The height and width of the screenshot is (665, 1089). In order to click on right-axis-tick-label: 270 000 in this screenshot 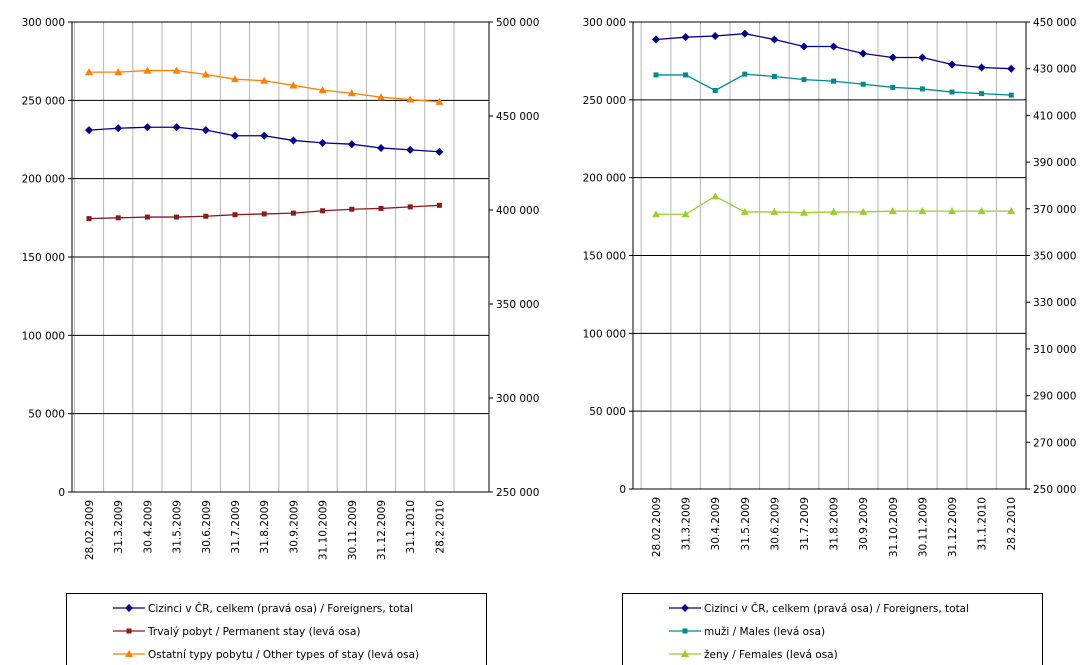, I will do `click(1054, 443)`.